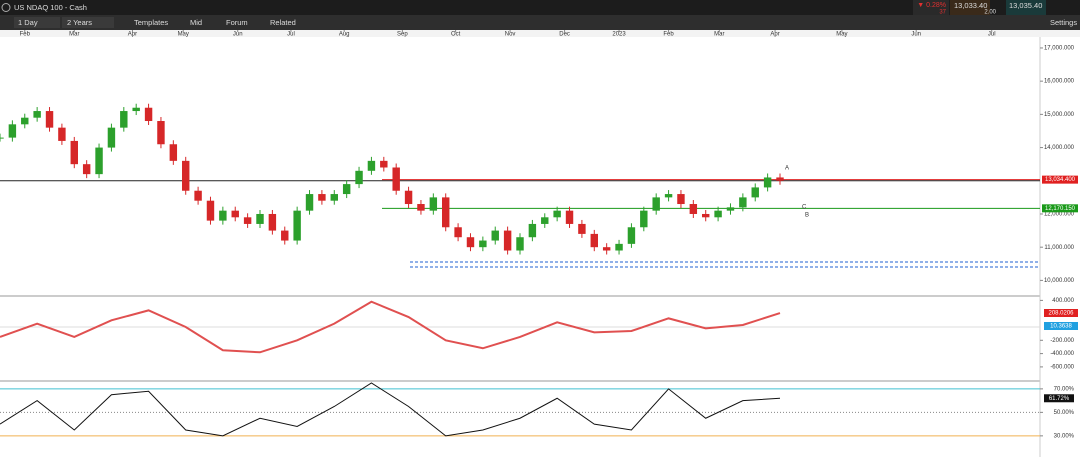 The image size is (1080, 457). What do you see at coordinates (1059, 215) in the screenshot?
I see `y-tick-label: 12,000.000` at bounding box center [1059, 215].